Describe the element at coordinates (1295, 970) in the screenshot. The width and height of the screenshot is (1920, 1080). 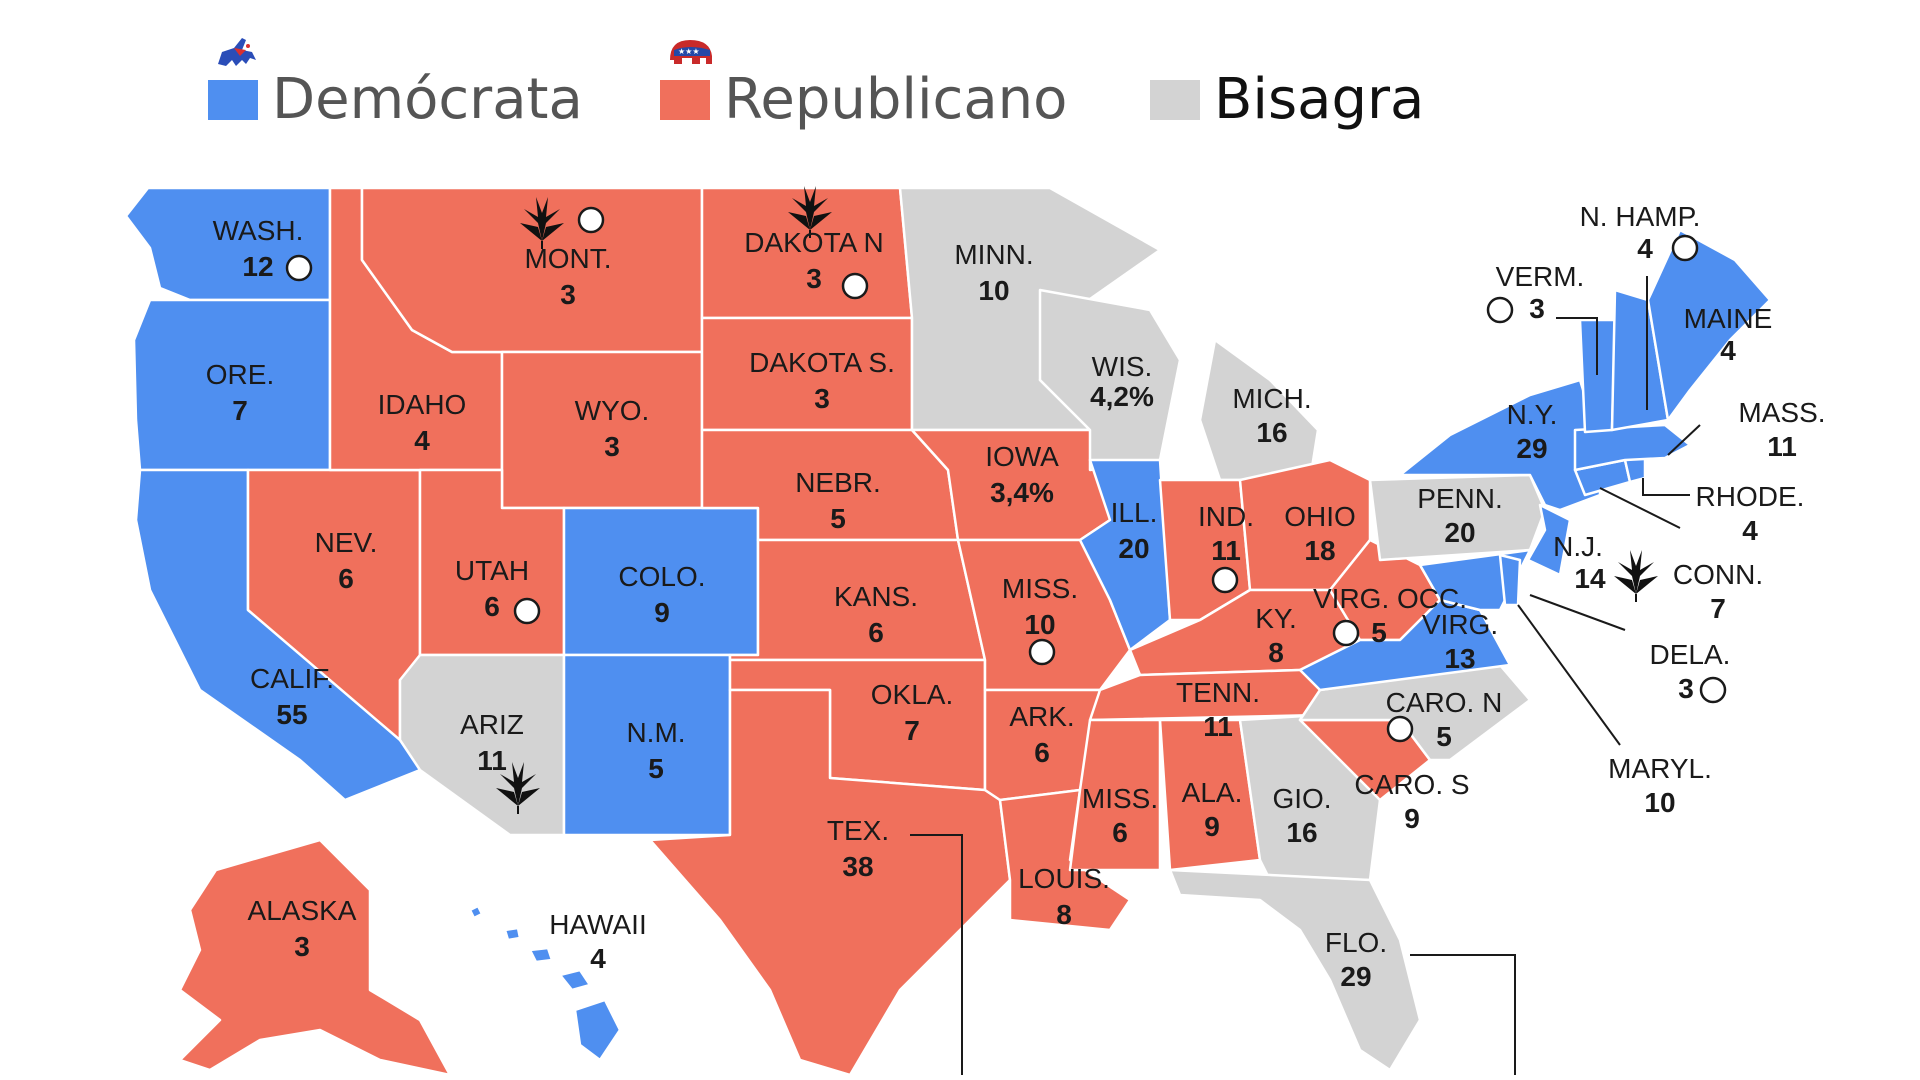
I see `state-flo` at that location.